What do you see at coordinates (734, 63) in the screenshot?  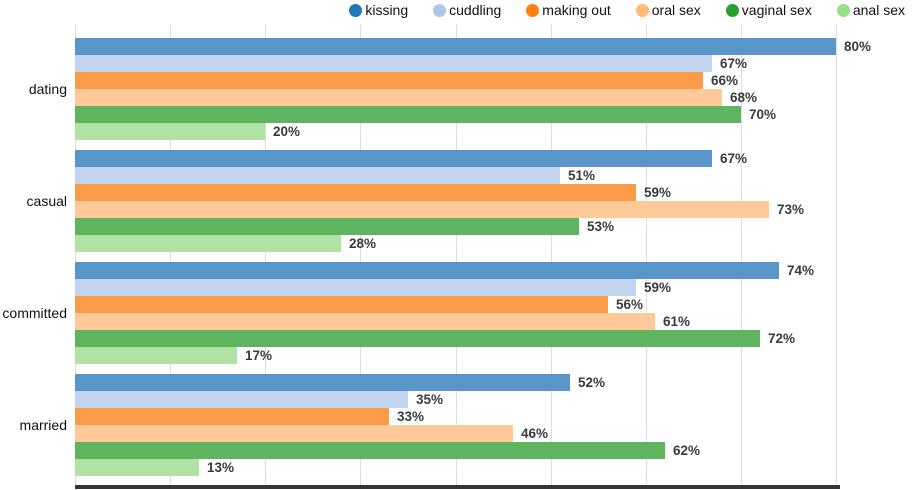 I see `bar-value-label-dating-cuddling: 67%` at bounding box center [734, 63].